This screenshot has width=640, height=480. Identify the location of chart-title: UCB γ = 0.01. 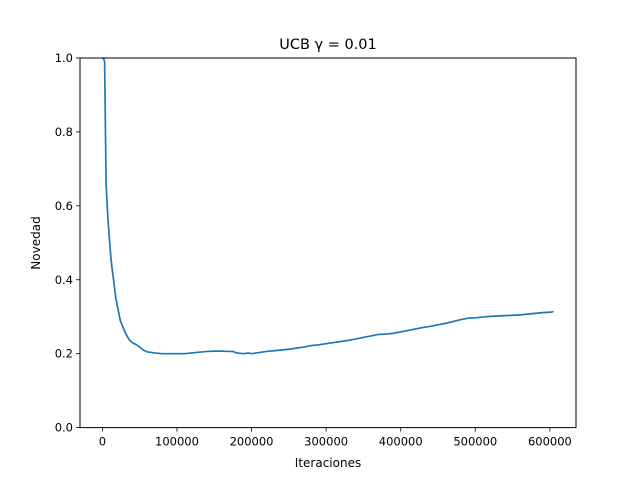
(328, 45).